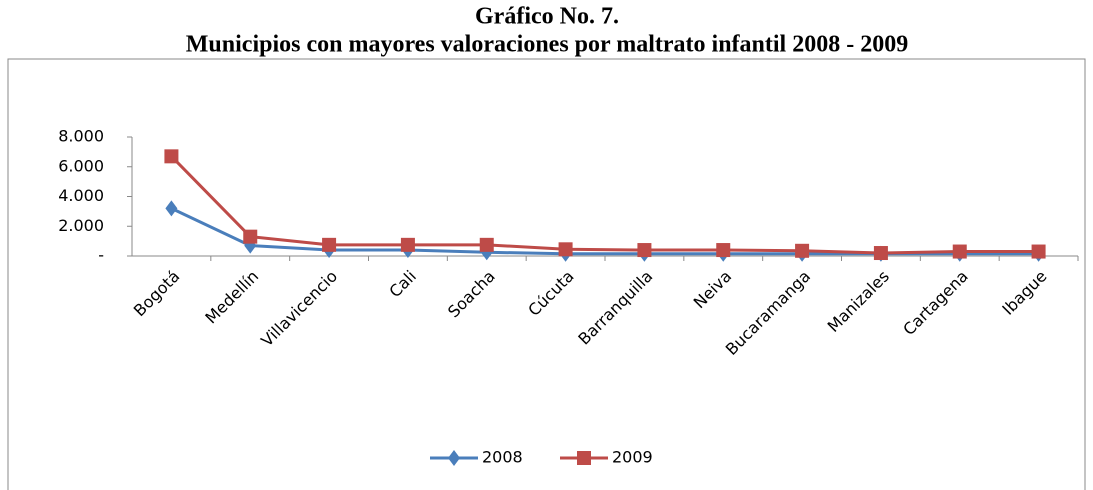 This screenshot has height=490, width=1093. What do you see at coordinates (81, 165) in the screenshot?
I see `y-tick-label: 6.000` at bounding box center [81, 165].